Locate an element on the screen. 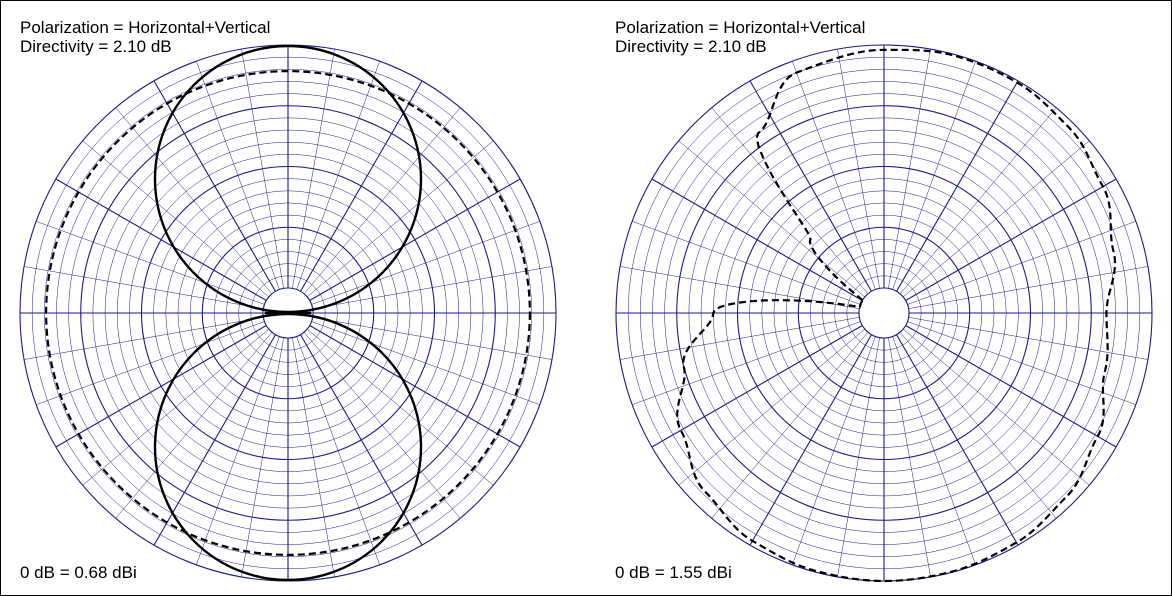 The image size is (1172, 596). inner-ring is located at coordinates (884, 313).